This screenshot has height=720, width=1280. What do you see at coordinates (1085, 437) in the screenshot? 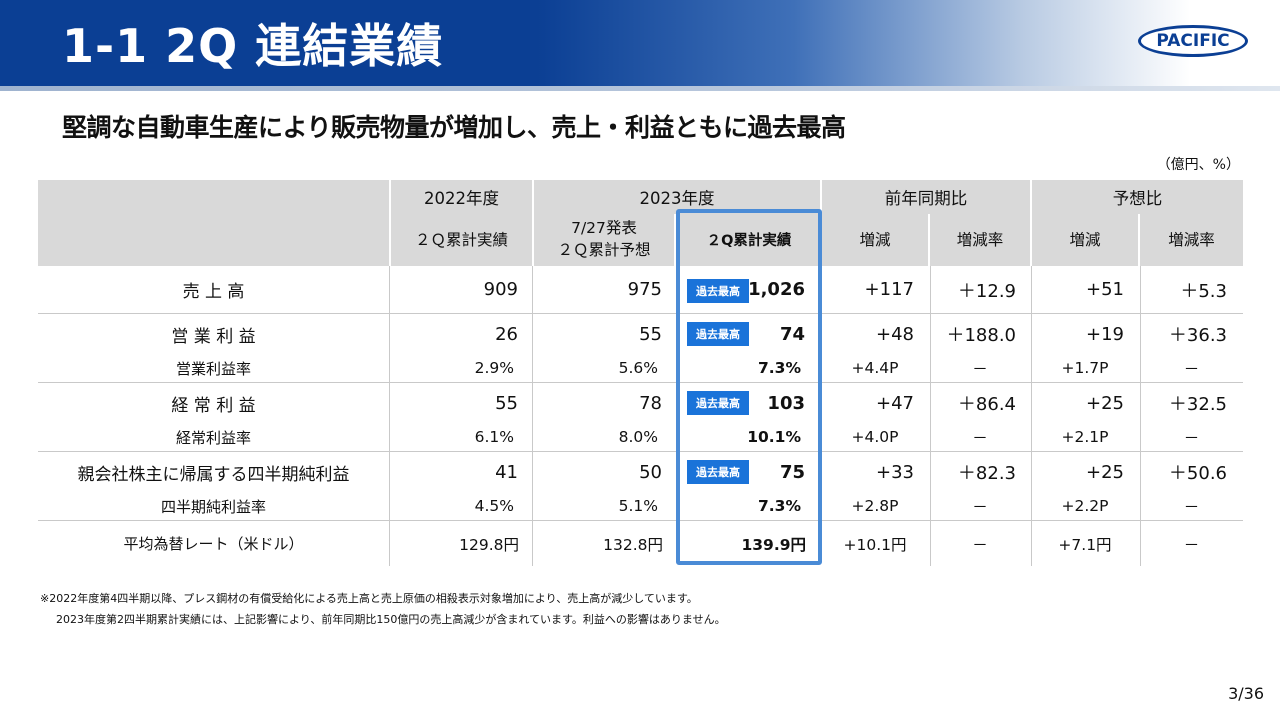
I see `cell-ord-margin-fc-change: +2.1P` at bounding box center [1085, 437].